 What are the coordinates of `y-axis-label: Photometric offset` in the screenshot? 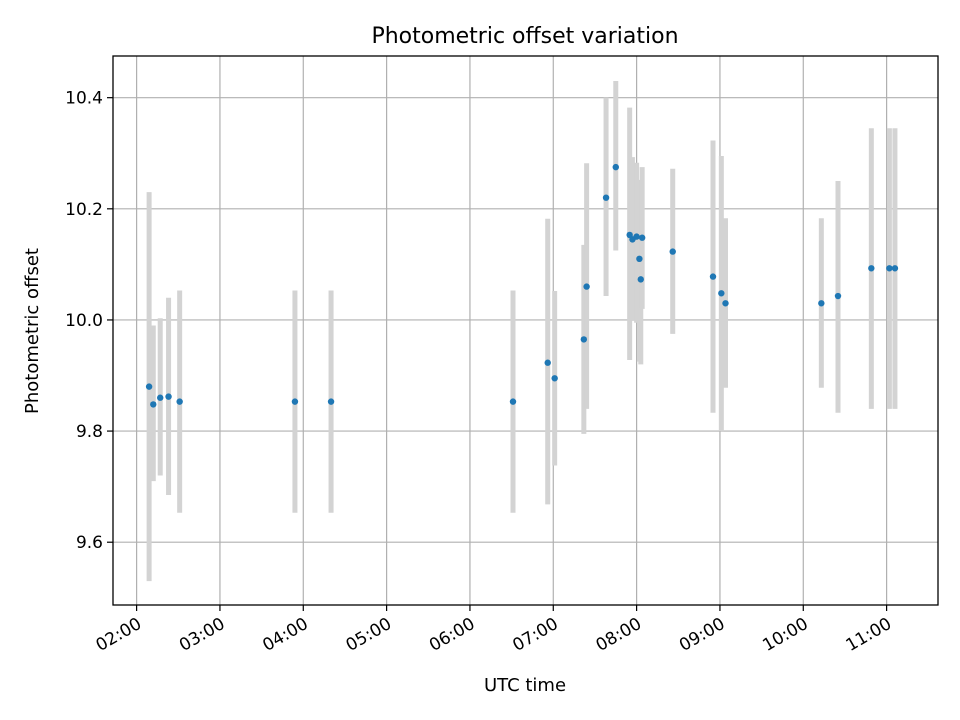 It's located at (32, 331).